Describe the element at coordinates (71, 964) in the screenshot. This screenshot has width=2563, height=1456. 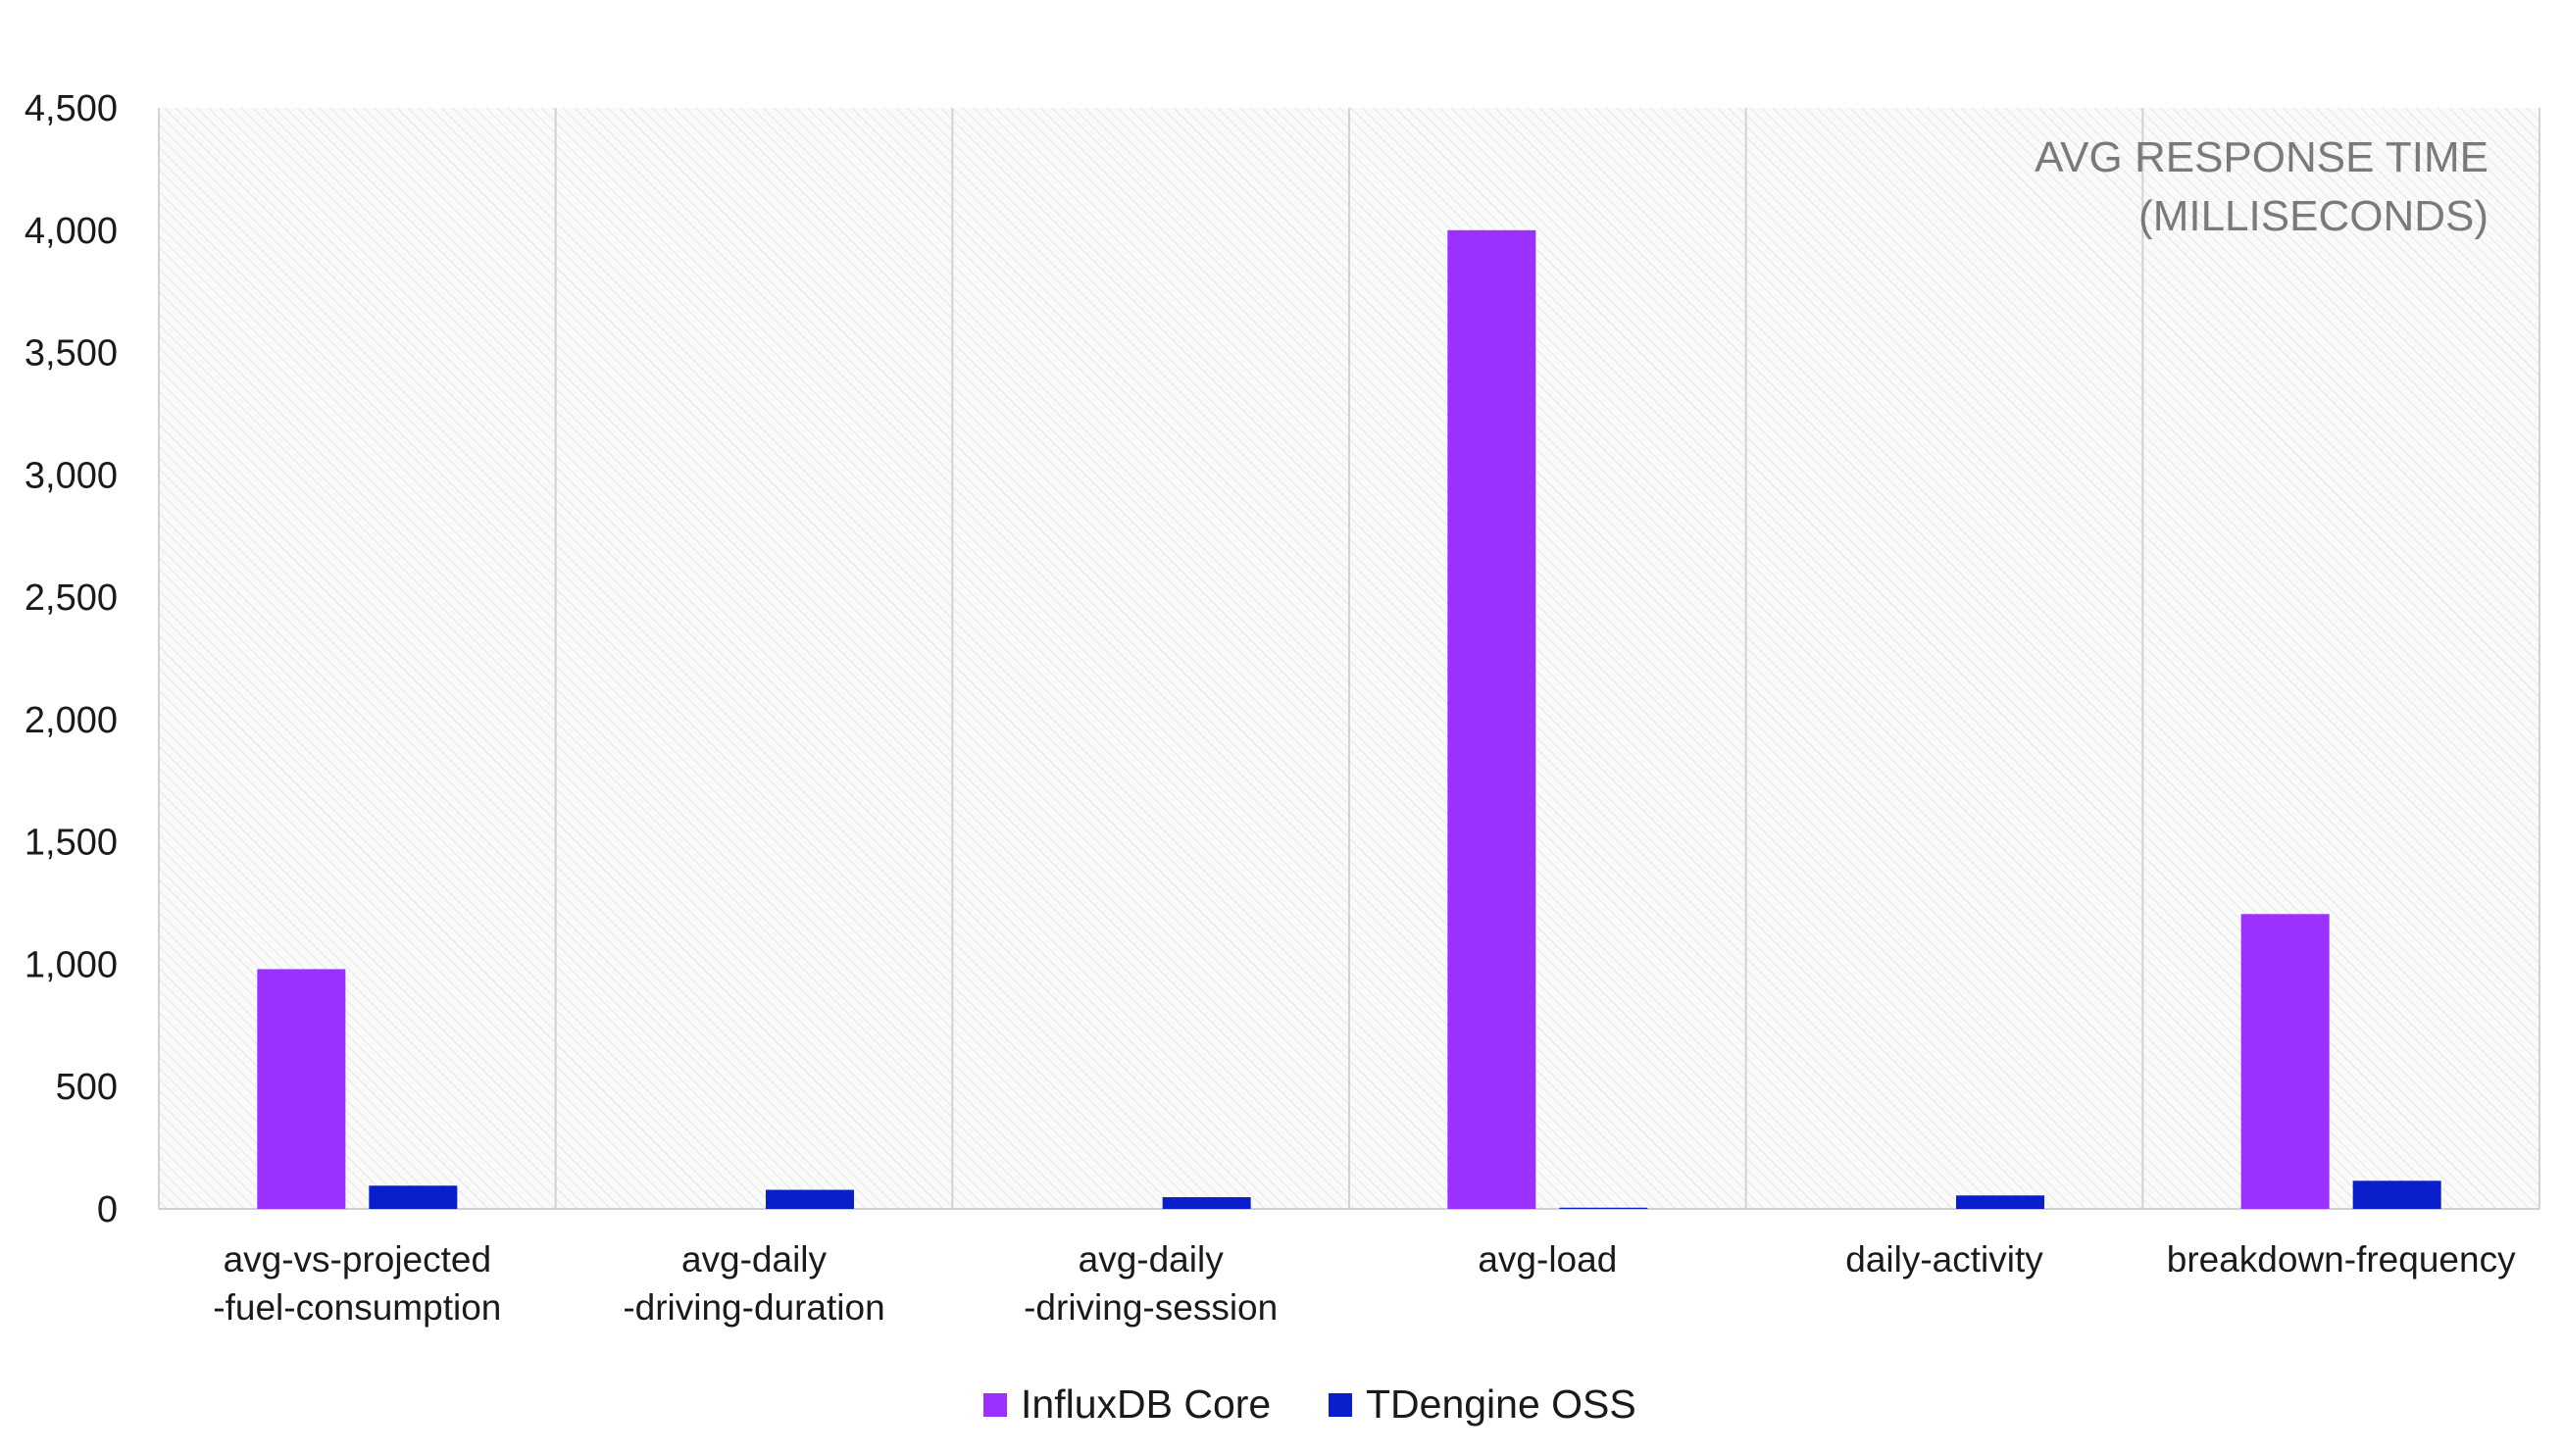
I see `y-tick-label: 1,000` at that location.